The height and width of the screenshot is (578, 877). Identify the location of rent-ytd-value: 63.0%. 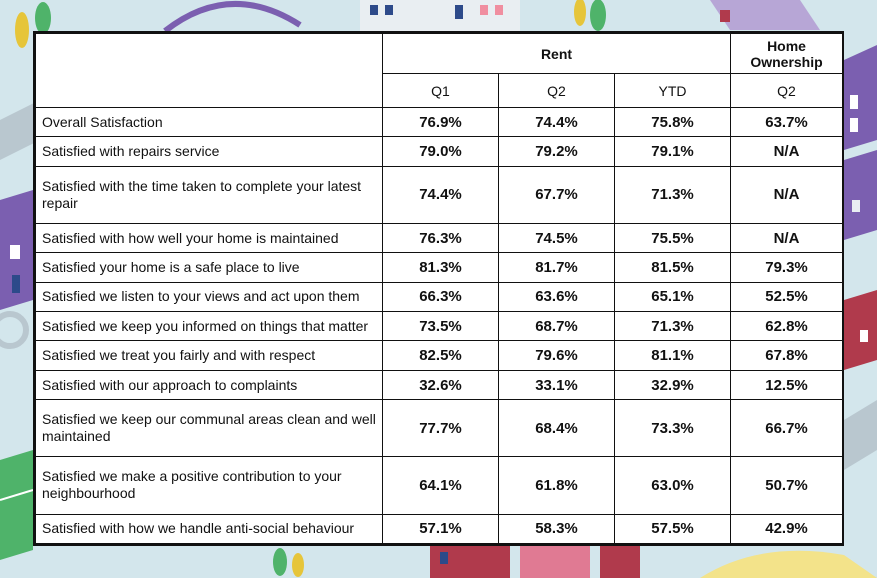
(672, 485).